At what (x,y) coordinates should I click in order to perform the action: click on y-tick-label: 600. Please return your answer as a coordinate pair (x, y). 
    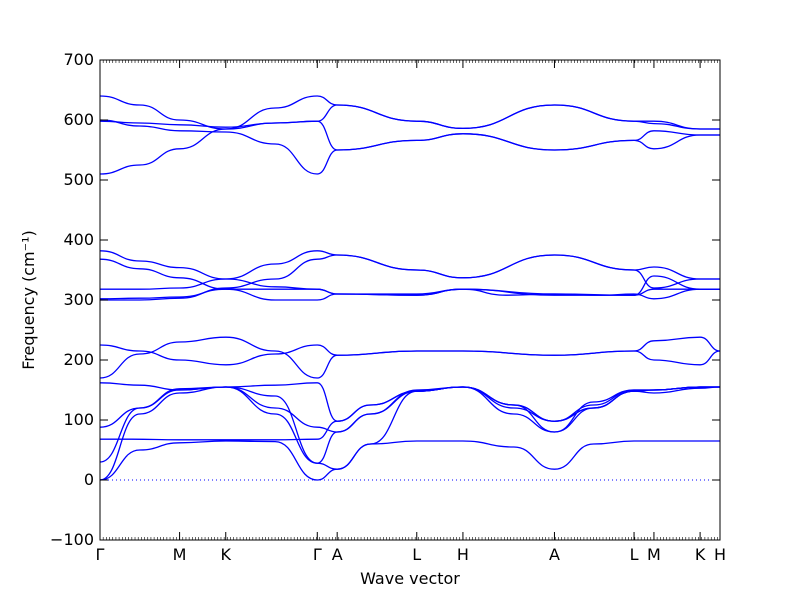
    Looking at the image, I should click on (78, 119).